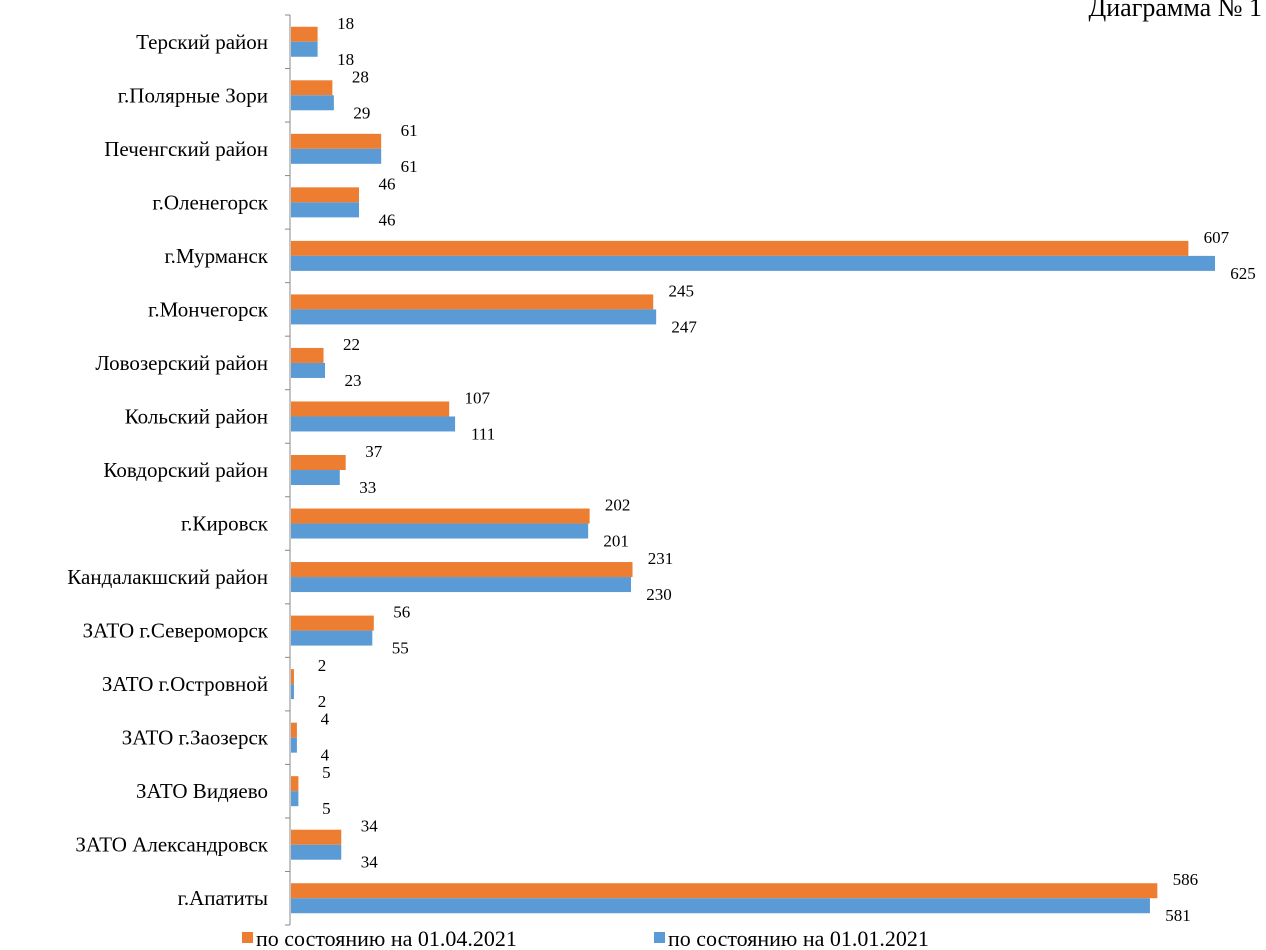 This screenshot has width=1266, height=950. Describe the element at coordinates (681, 290) in the screenshot. I see `value-label-series-1: 245` at that location.